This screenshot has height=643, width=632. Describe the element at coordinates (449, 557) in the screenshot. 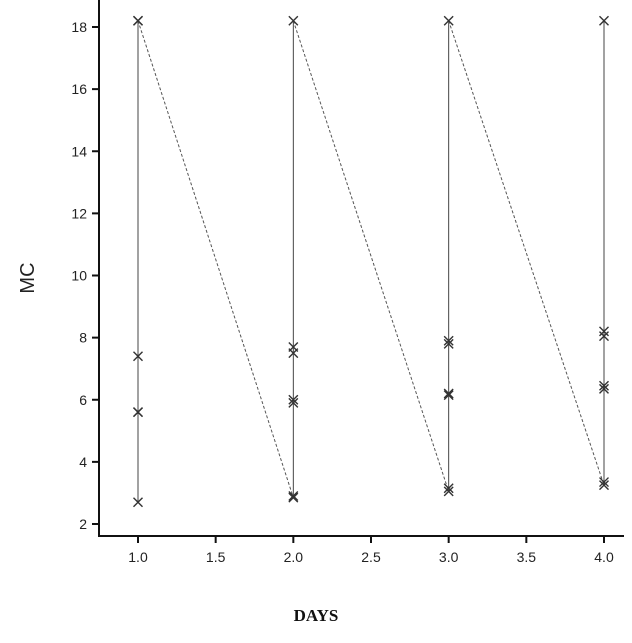

I see `x-tick-label: 3.0` at that location.